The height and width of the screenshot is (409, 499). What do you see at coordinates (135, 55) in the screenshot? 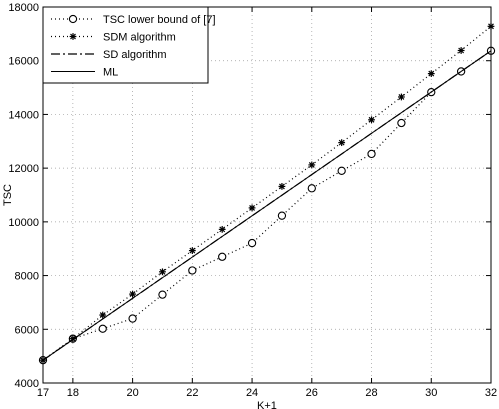
I see `legend-label-3: SD algorithm` at bounding box center [135, 55].